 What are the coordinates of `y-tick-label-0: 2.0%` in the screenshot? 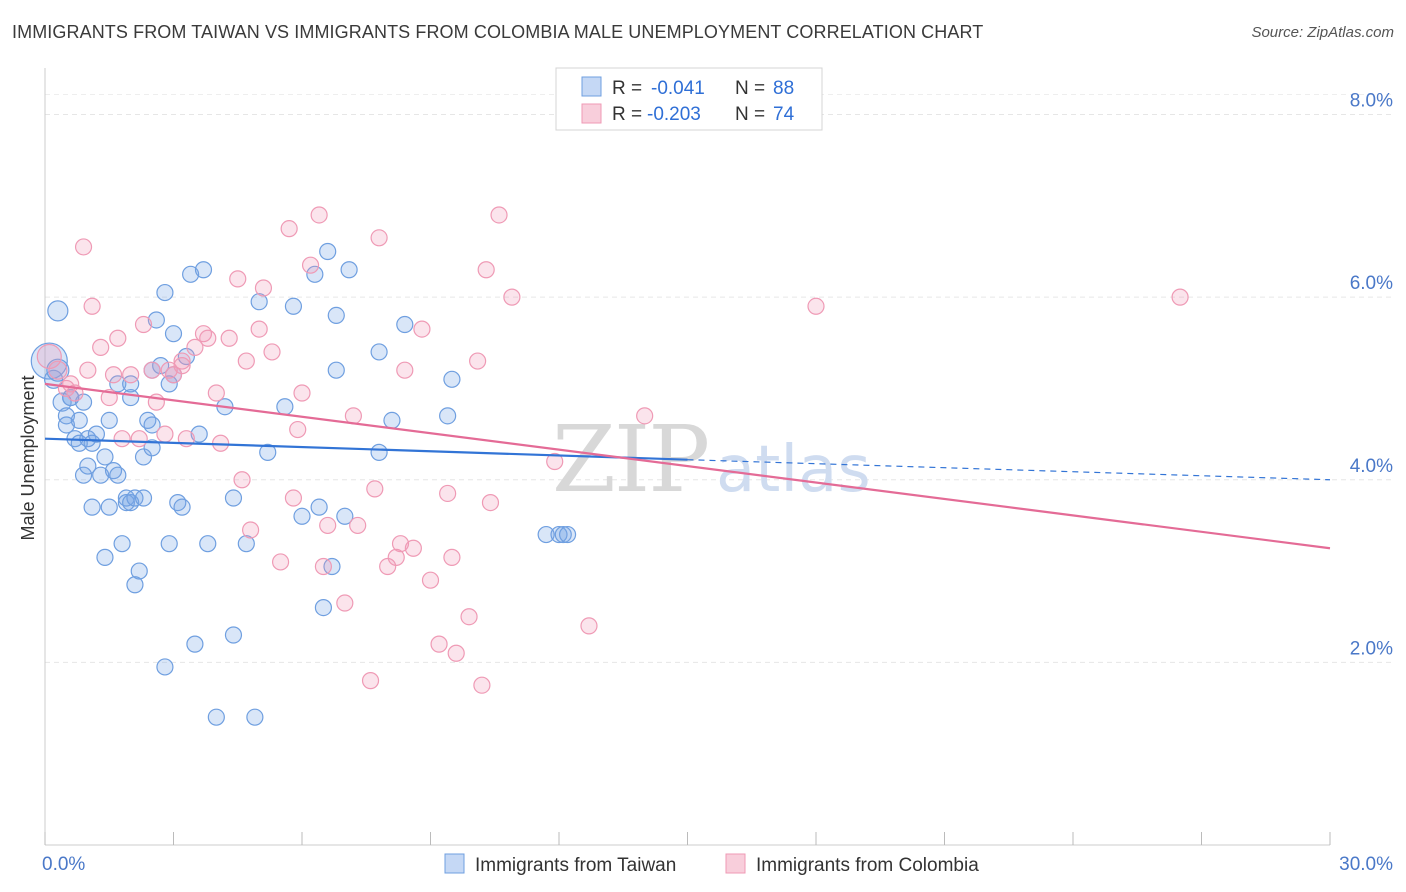 It's located at (1371, 648).